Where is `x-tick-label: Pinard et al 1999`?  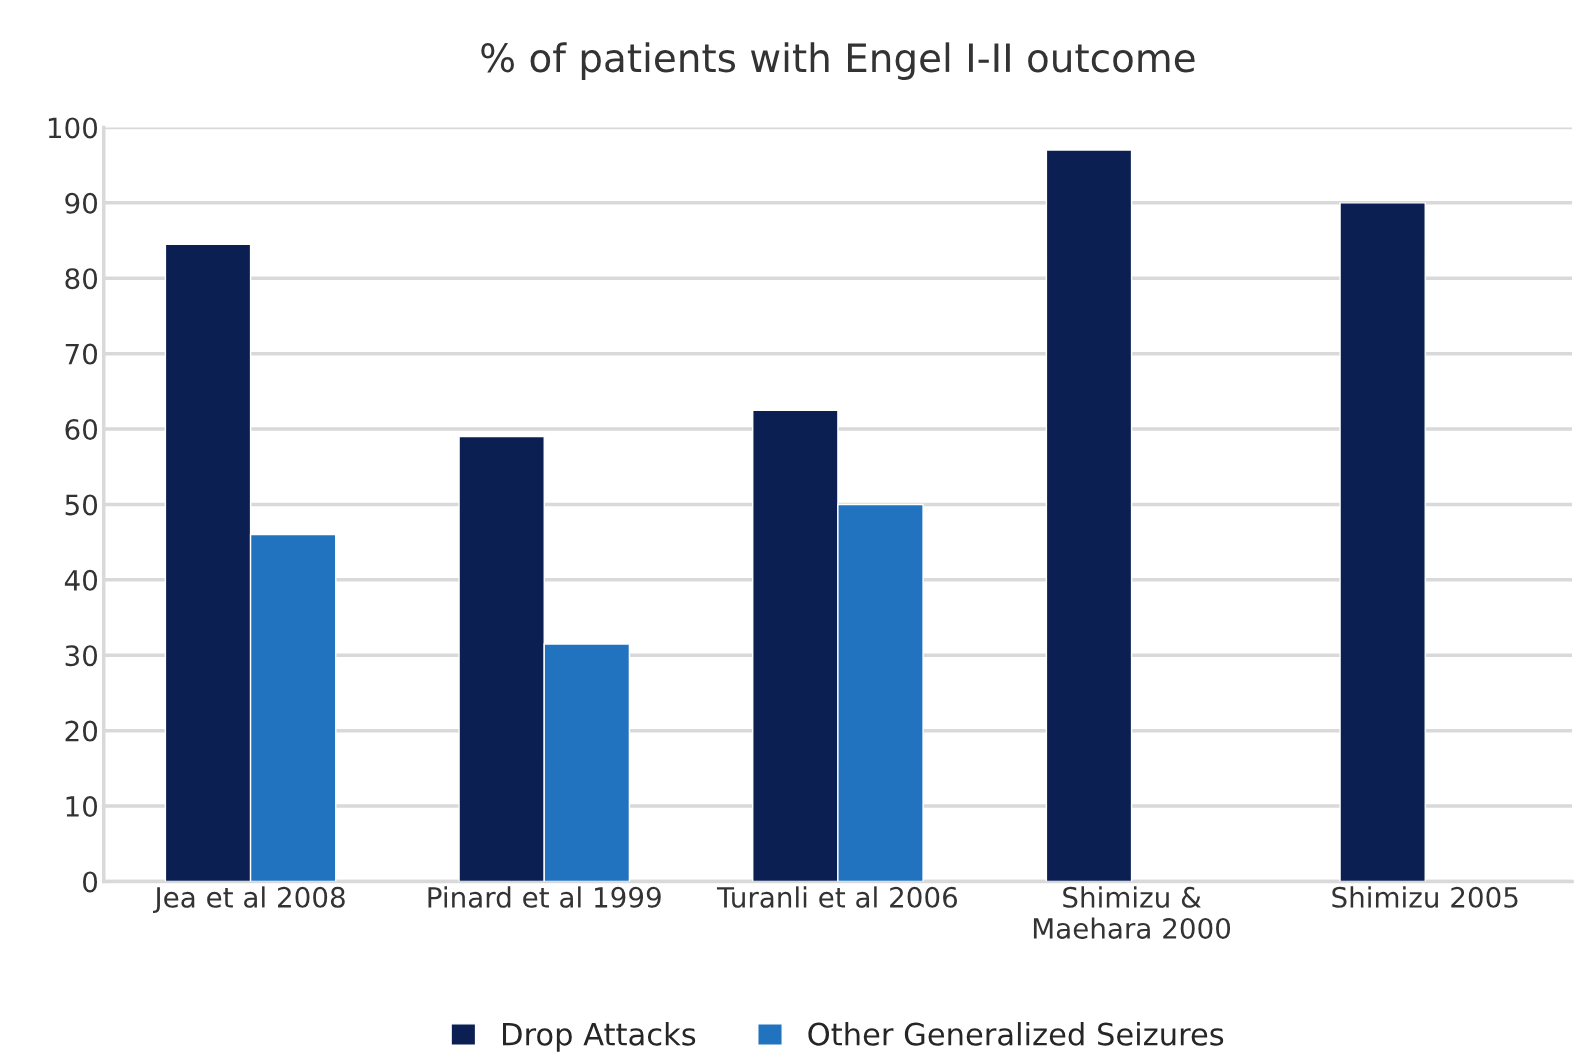 x-tick-label: Pinard et al 1999 is located at coordinates (544, 897).